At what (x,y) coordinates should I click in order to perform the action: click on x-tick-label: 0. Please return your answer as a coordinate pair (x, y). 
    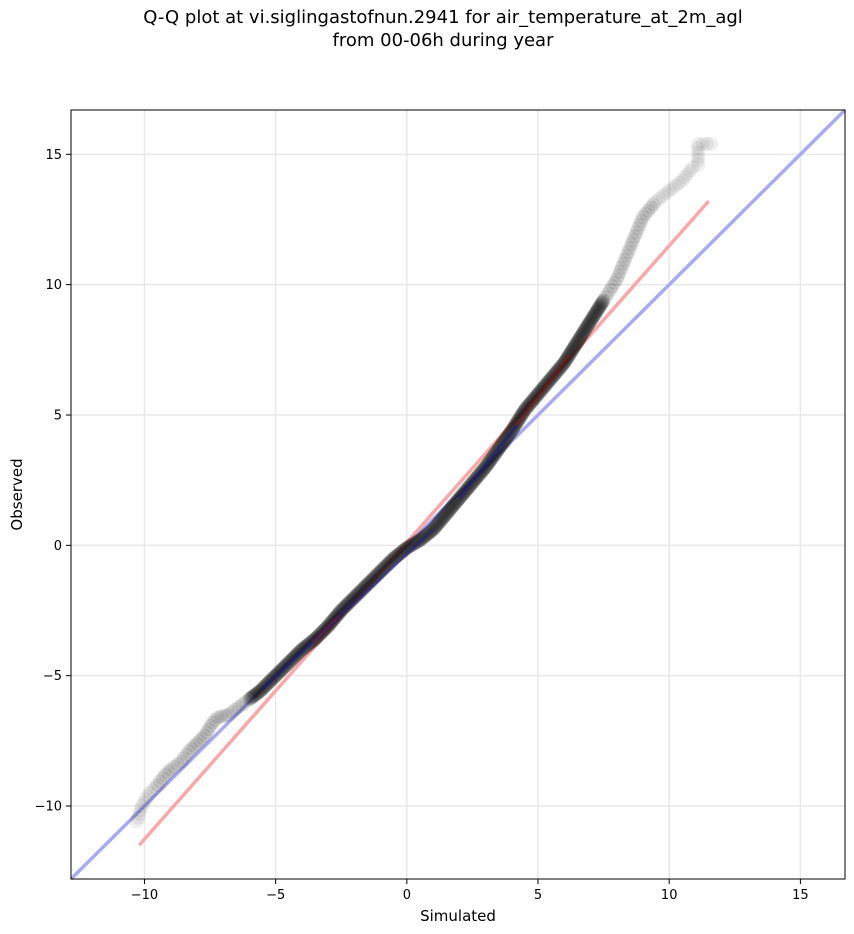
    Looking at the image, I should click on (407, 895).